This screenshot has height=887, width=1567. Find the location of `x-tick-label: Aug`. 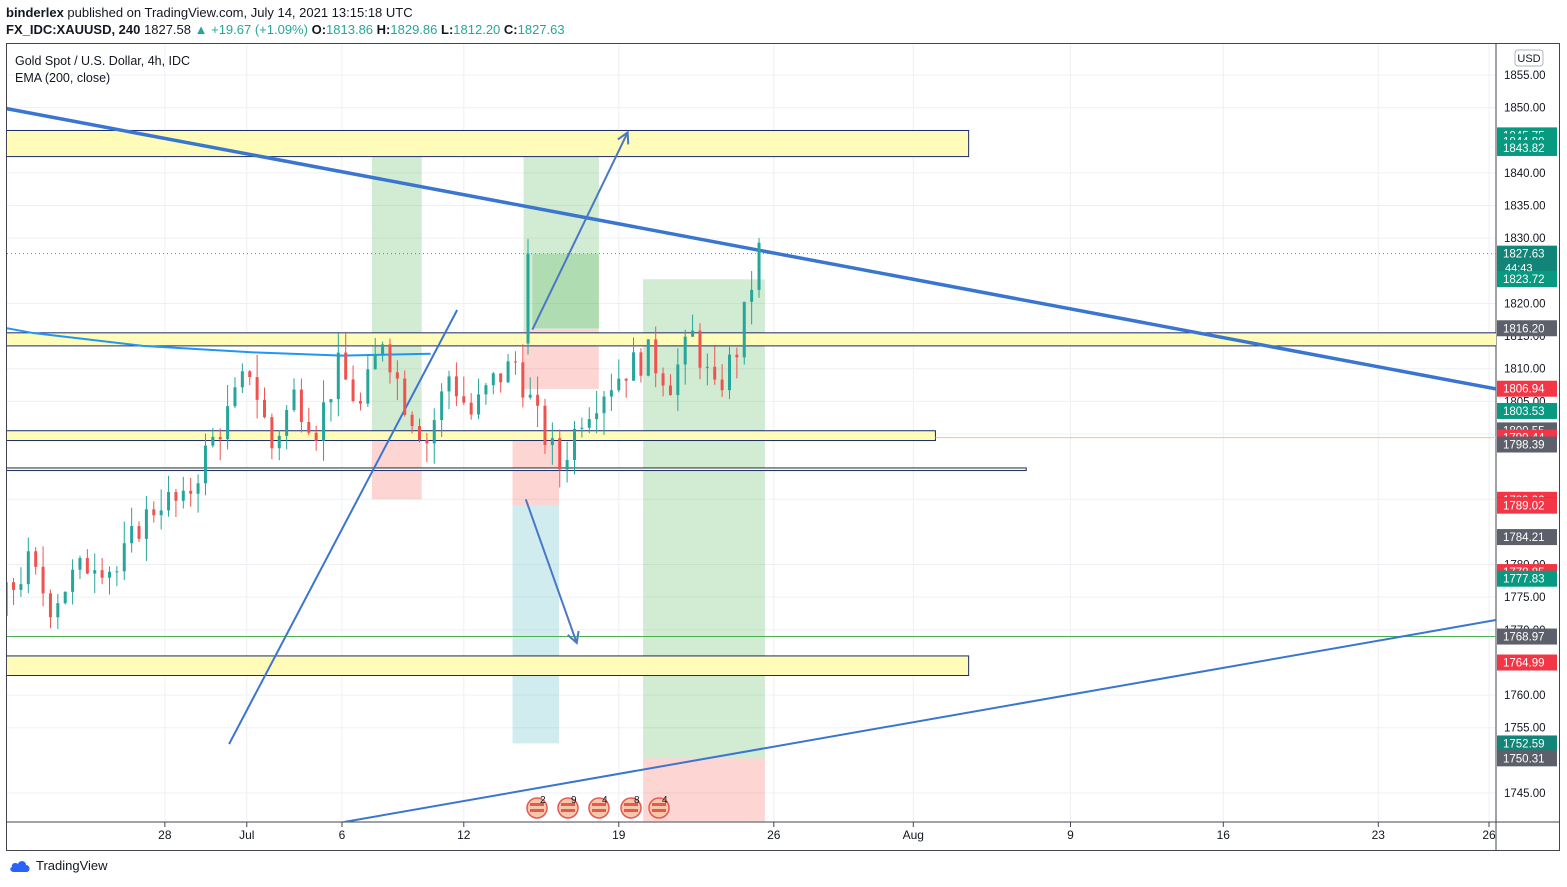

x-tick-label: Aug is located at coordinates (913, 835).